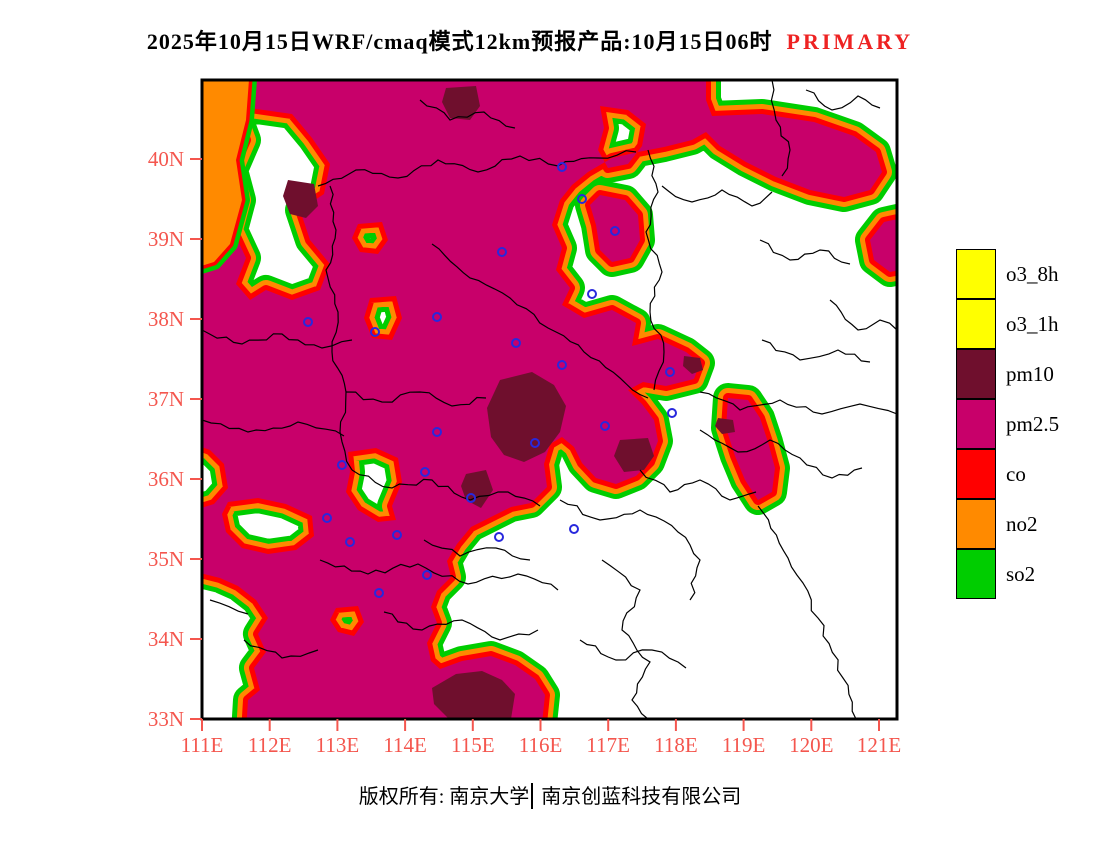  I want to click on legend-item-o3_8h: o3_8h, so click(1007, 273).